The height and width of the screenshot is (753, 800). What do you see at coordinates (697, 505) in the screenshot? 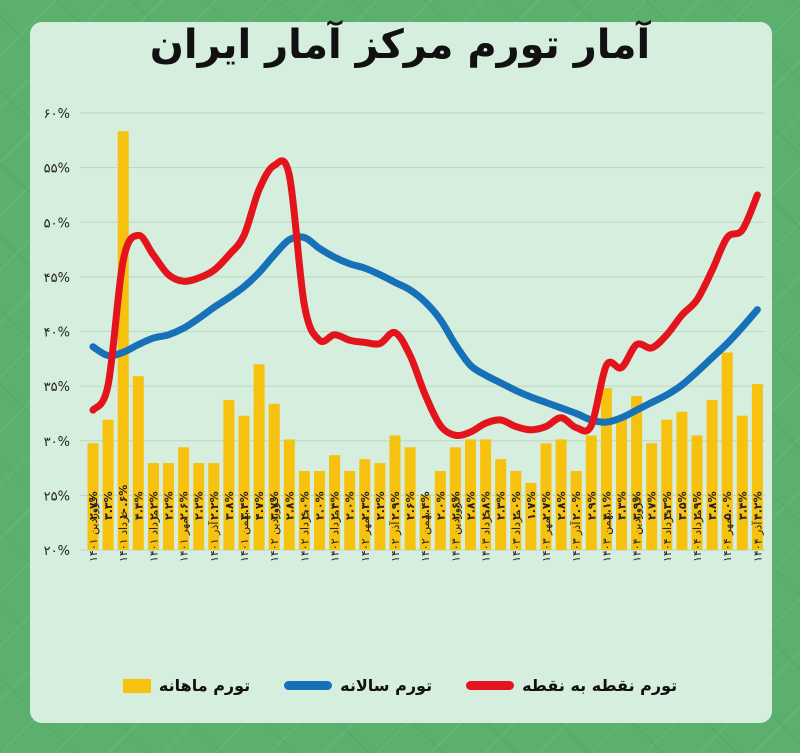
I see `bar-value-label: ۲.۹%` at bounding box center [697, 505].